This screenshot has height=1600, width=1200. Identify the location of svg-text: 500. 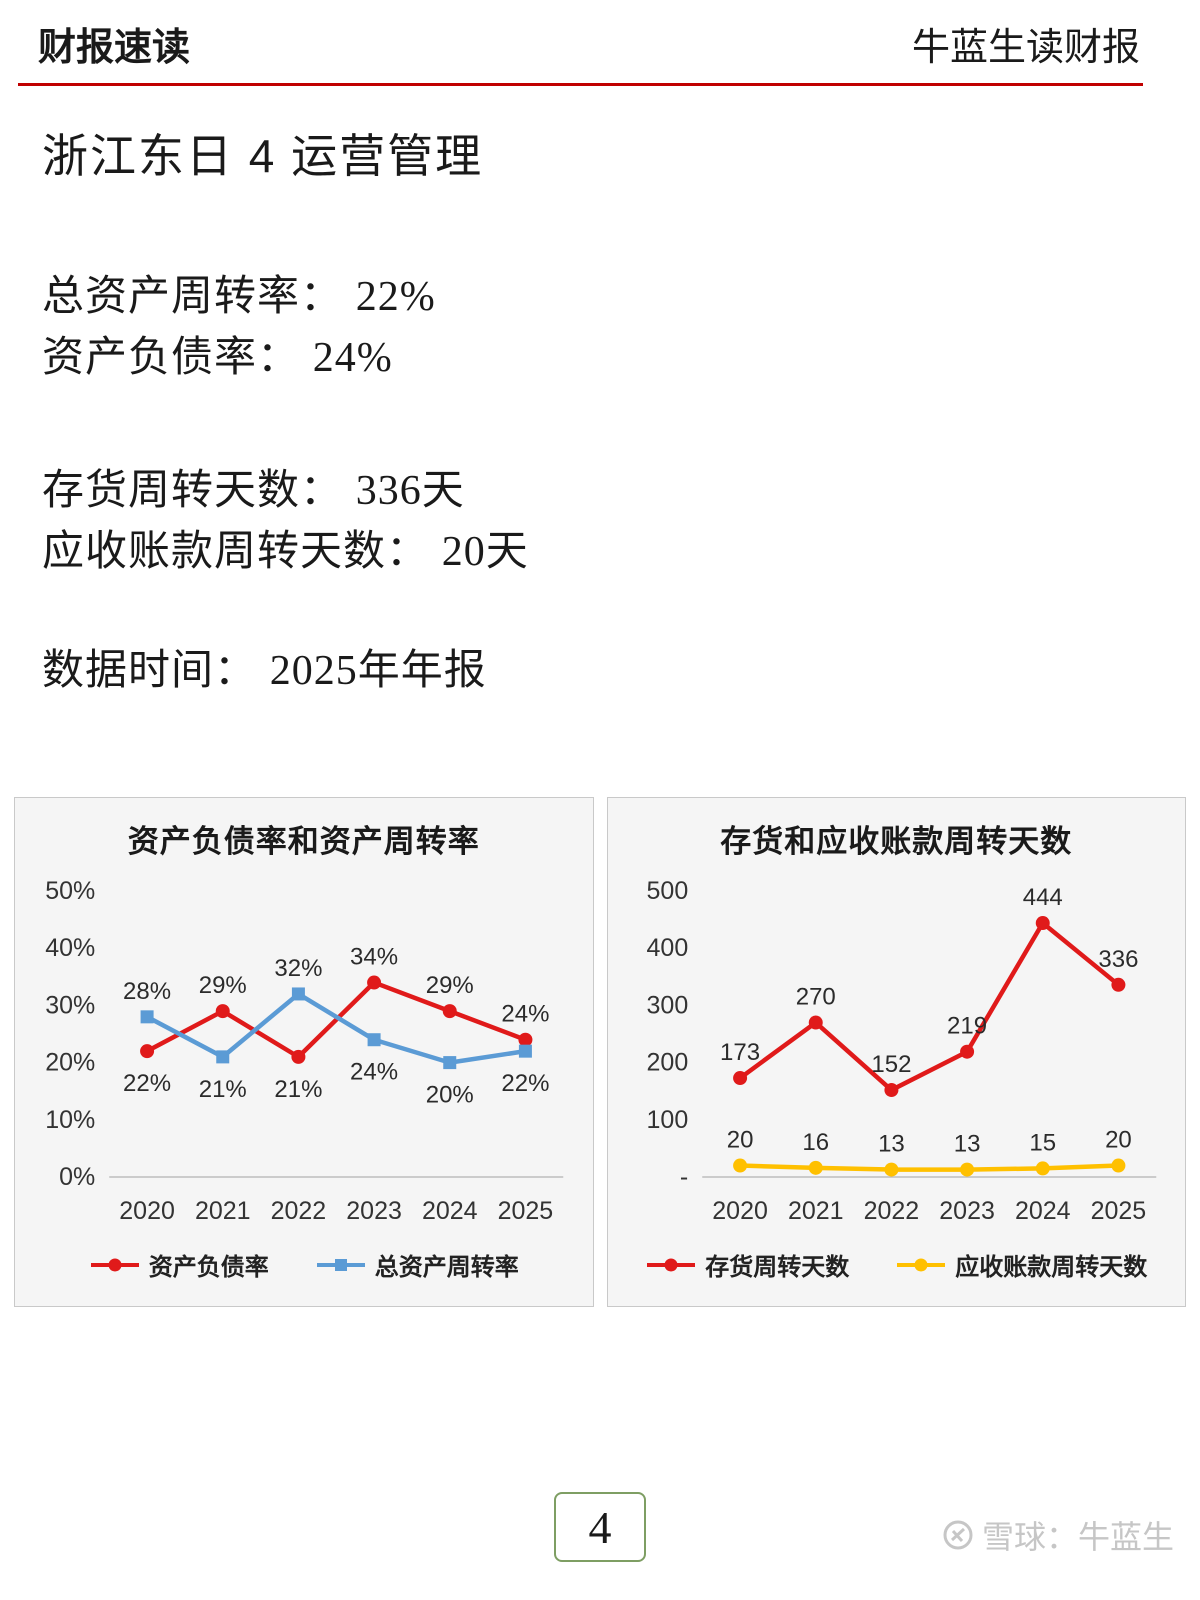
(667, 891).